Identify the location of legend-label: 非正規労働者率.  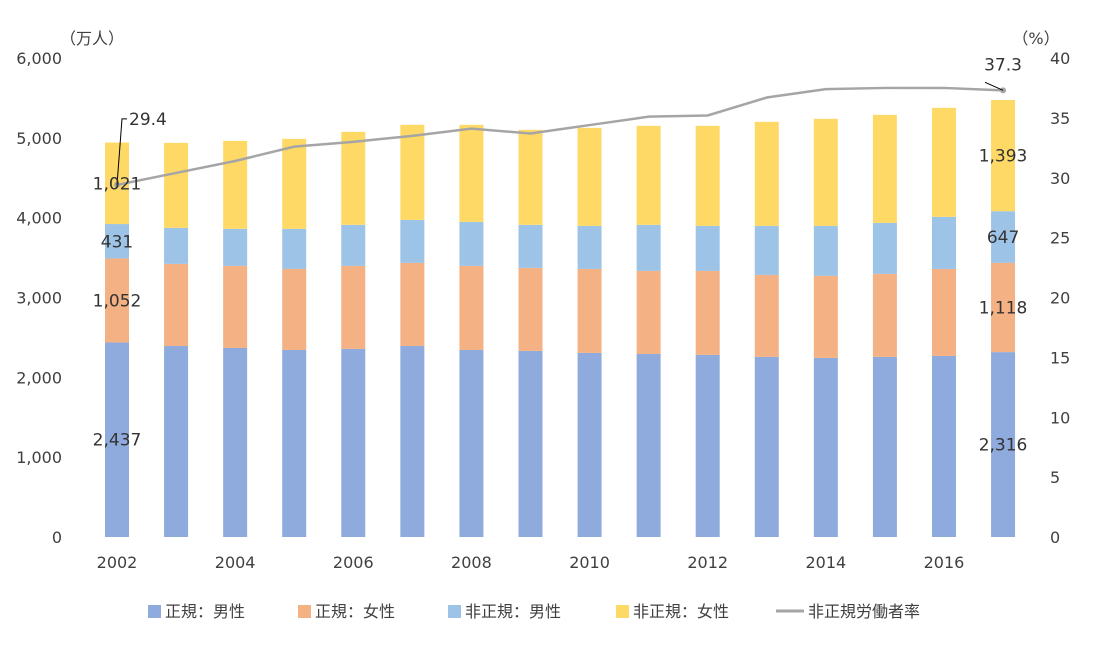
(864, 611).